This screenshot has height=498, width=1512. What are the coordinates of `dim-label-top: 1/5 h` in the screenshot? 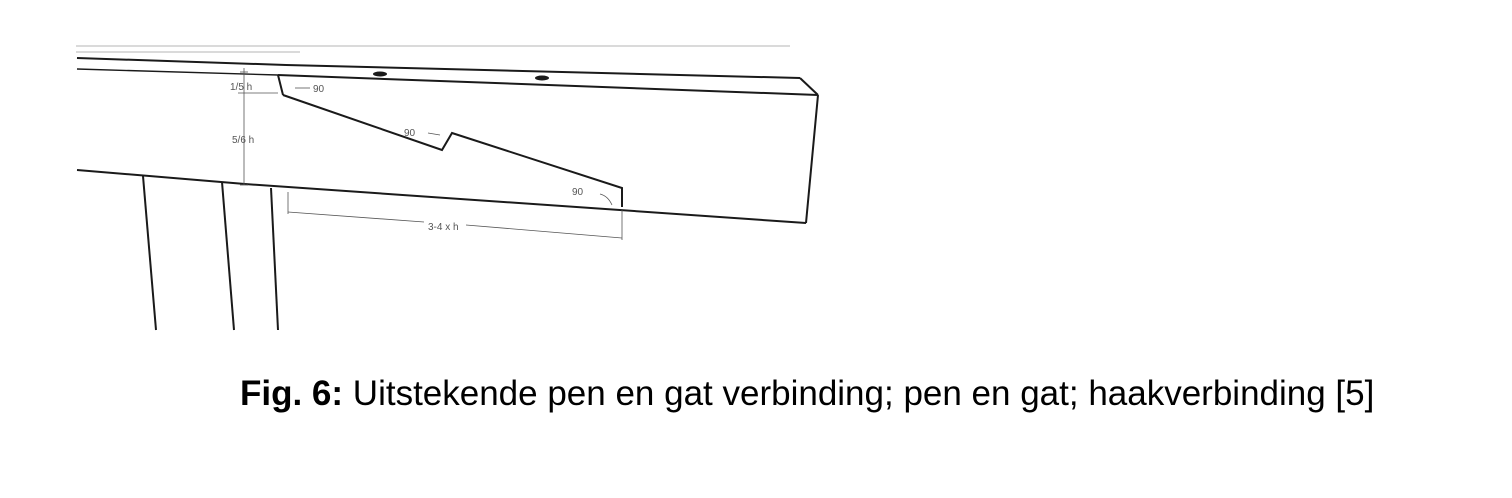 It's located at (241, 87).